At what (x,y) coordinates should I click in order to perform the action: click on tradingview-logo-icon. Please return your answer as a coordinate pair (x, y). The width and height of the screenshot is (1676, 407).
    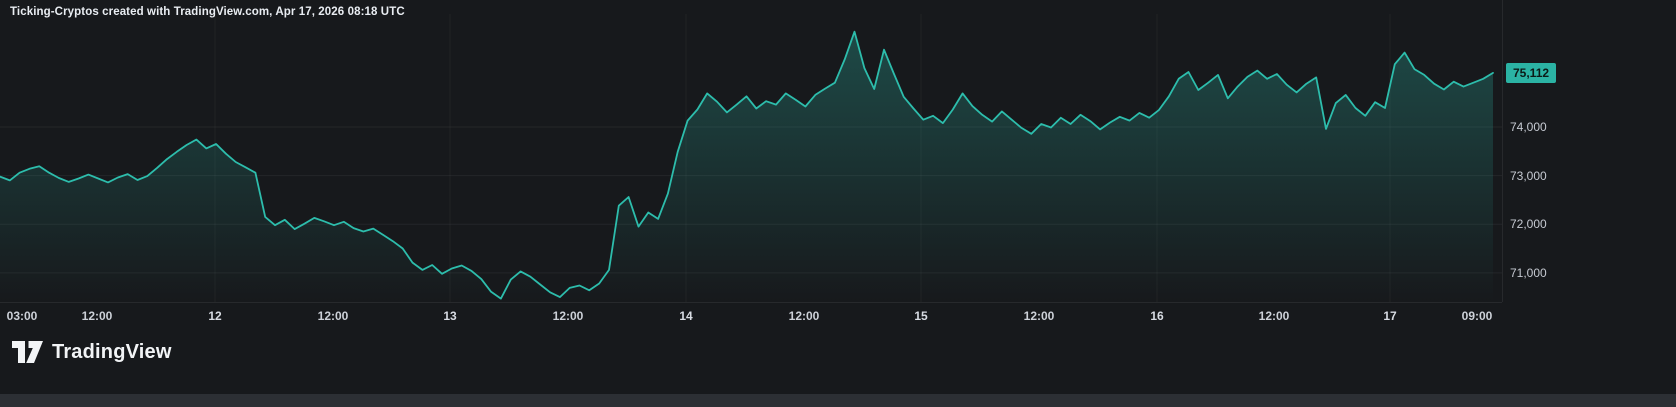
    Looking at the image, I should click on (27, 352).